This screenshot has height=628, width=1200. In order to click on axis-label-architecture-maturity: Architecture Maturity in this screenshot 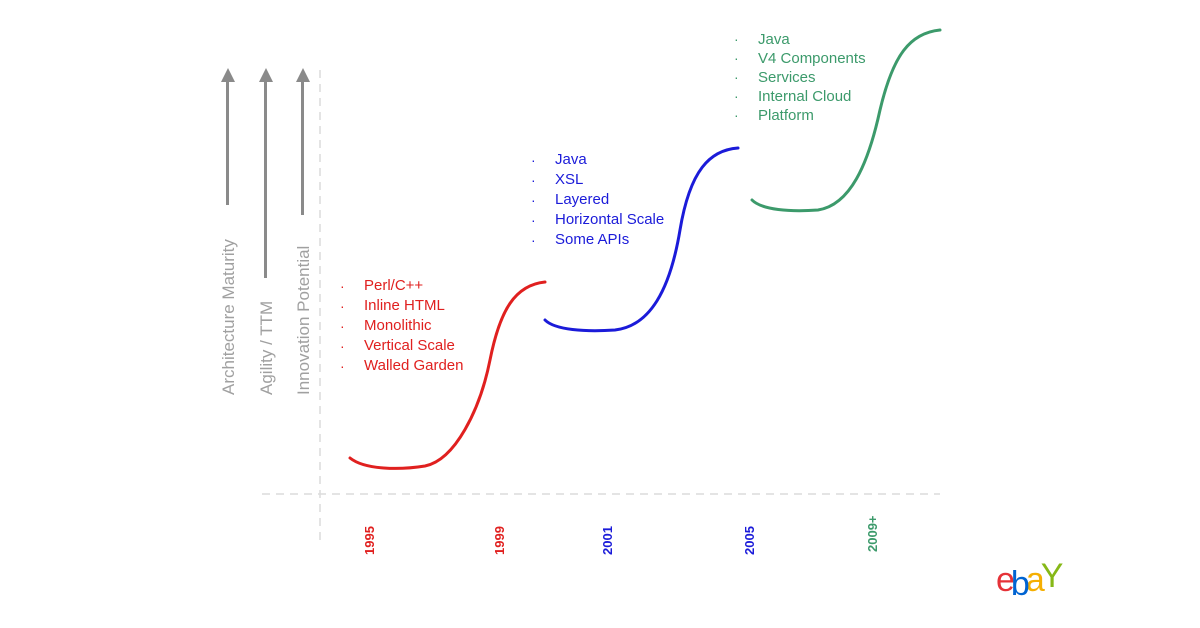, I will do `click(228, 317)`.